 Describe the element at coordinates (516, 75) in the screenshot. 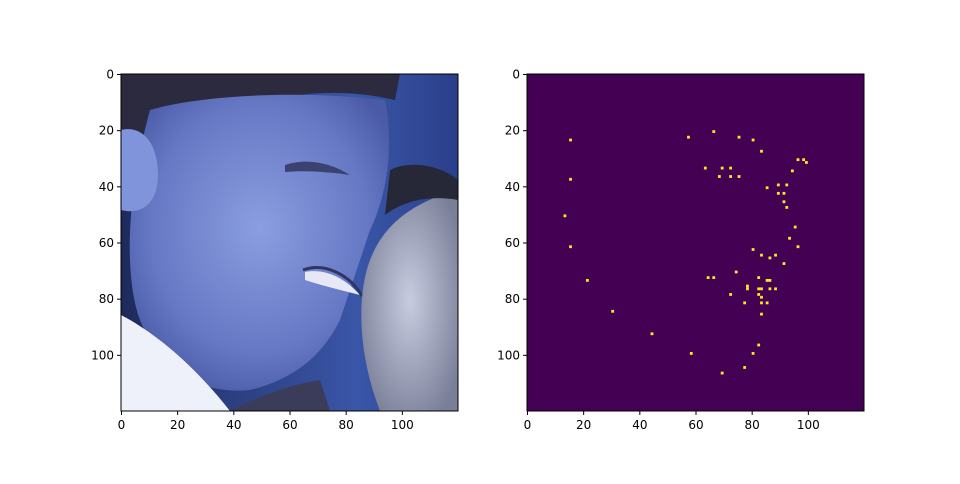

I see `heatmap-y-tick-label: 0` at that location.